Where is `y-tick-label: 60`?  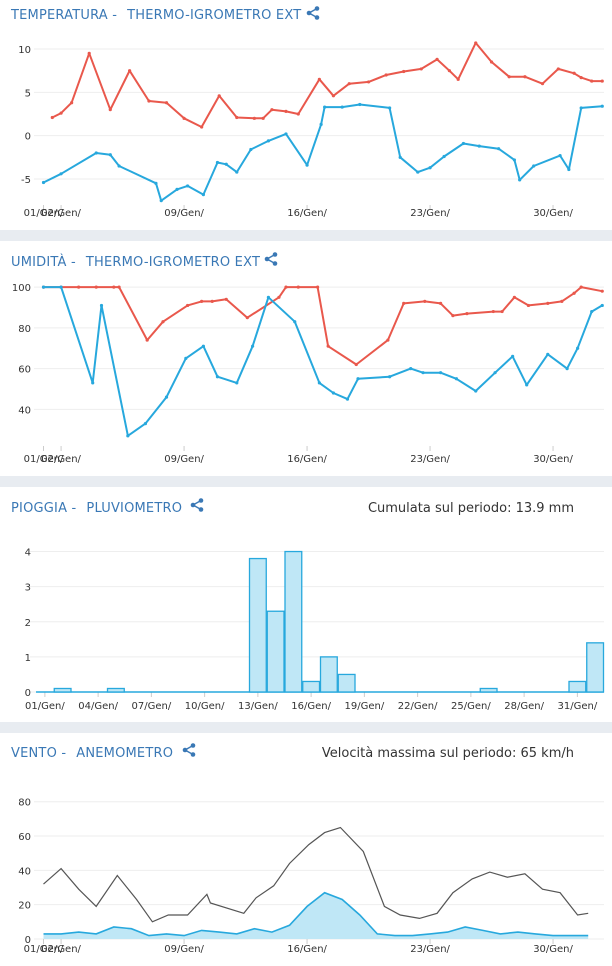
y-tick-label: 60 is located at coordinates (24, 370).